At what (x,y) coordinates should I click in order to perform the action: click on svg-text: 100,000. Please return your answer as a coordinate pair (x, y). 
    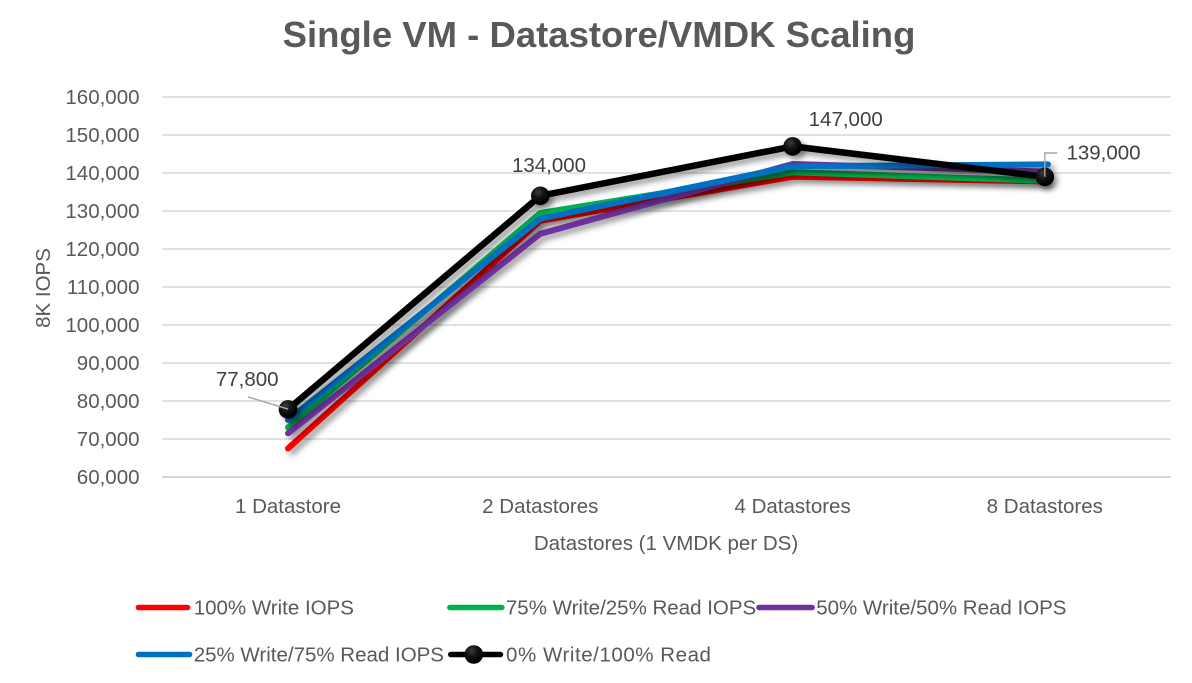
    Looking at the image, I should click on (102, 325).